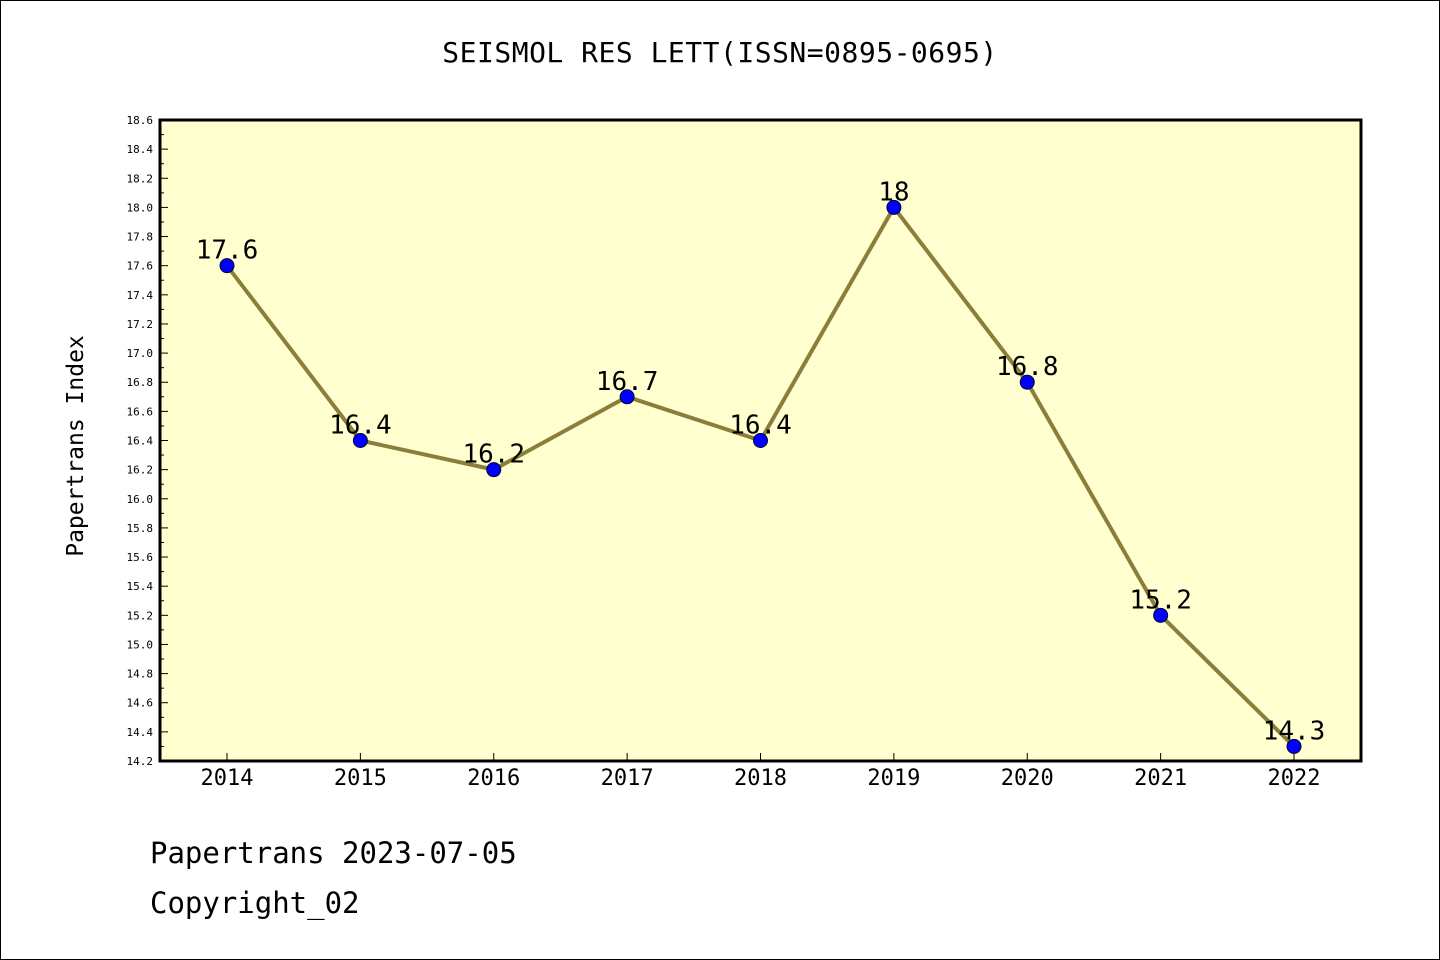  What do you see at coordinates (227, 778) in the screenshot?
I see `x-tick-label: 2014` at bounding box center [227, 778].